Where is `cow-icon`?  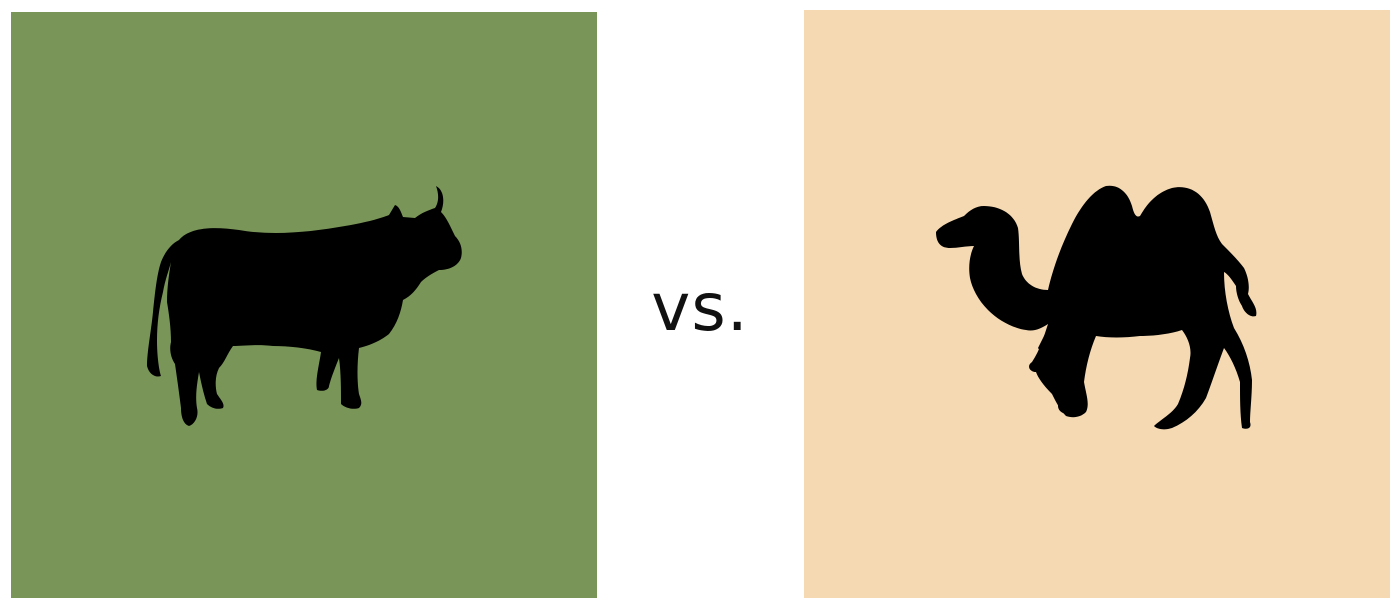 cow-icon is located at coordinates (304, 306).